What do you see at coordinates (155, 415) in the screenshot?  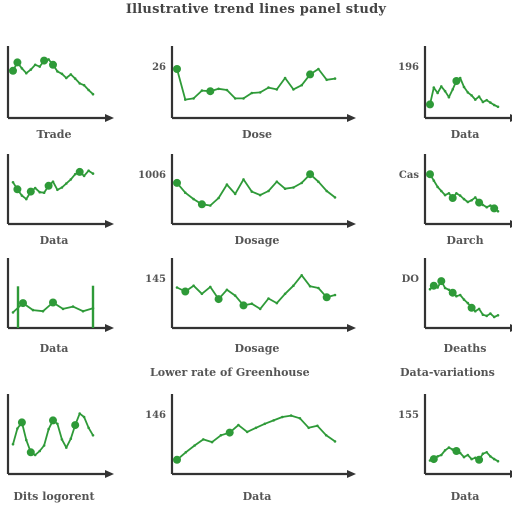 I see `chart-11-ytick-label: 146` at bounding box center [155, 415].